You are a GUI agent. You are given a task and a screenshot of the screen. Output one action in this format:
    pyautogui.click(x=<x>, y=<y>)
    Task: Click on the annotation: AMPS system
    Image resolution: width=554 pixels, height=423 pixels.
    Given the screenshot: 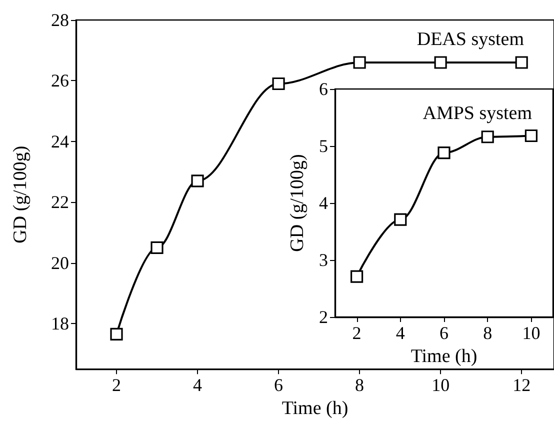 What is the action you would take?
    pyautogui.click(x=477, y=113)
    